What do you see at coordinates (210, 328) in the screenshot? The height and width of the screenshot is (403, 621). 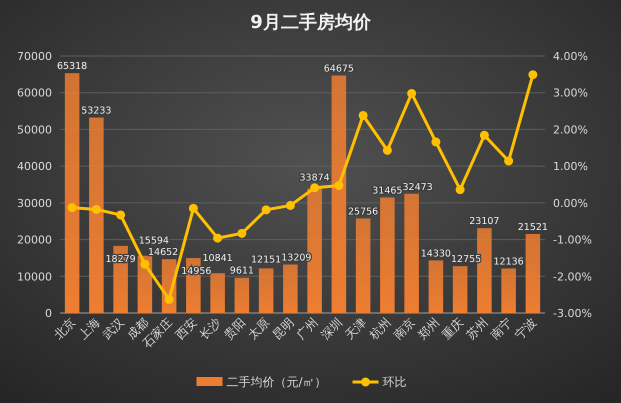 I see `x-tick-label: 长沙` at bounding box center [210, 328].